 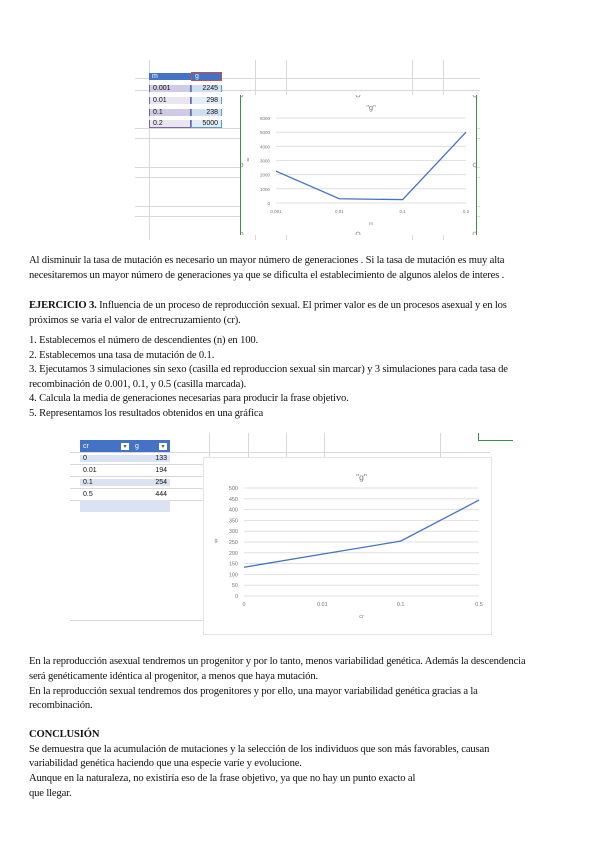 What do you see at coordinates (86, 446) in the screenshot?
I see `column-header-label: cr` at bounding box center [86, 446].